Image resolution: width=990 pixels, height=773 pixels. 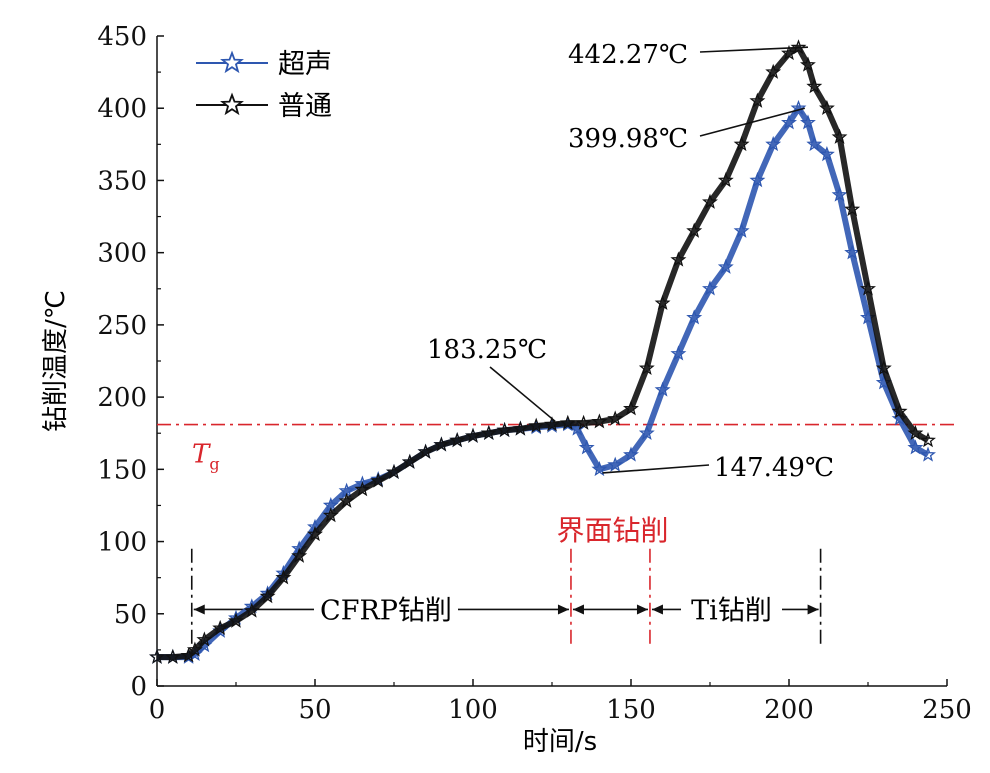 What do you see at coordinates (560, 742) in the screenshot?
I see `x-axis-label: 时间/s` at bounding box center [560, 742].